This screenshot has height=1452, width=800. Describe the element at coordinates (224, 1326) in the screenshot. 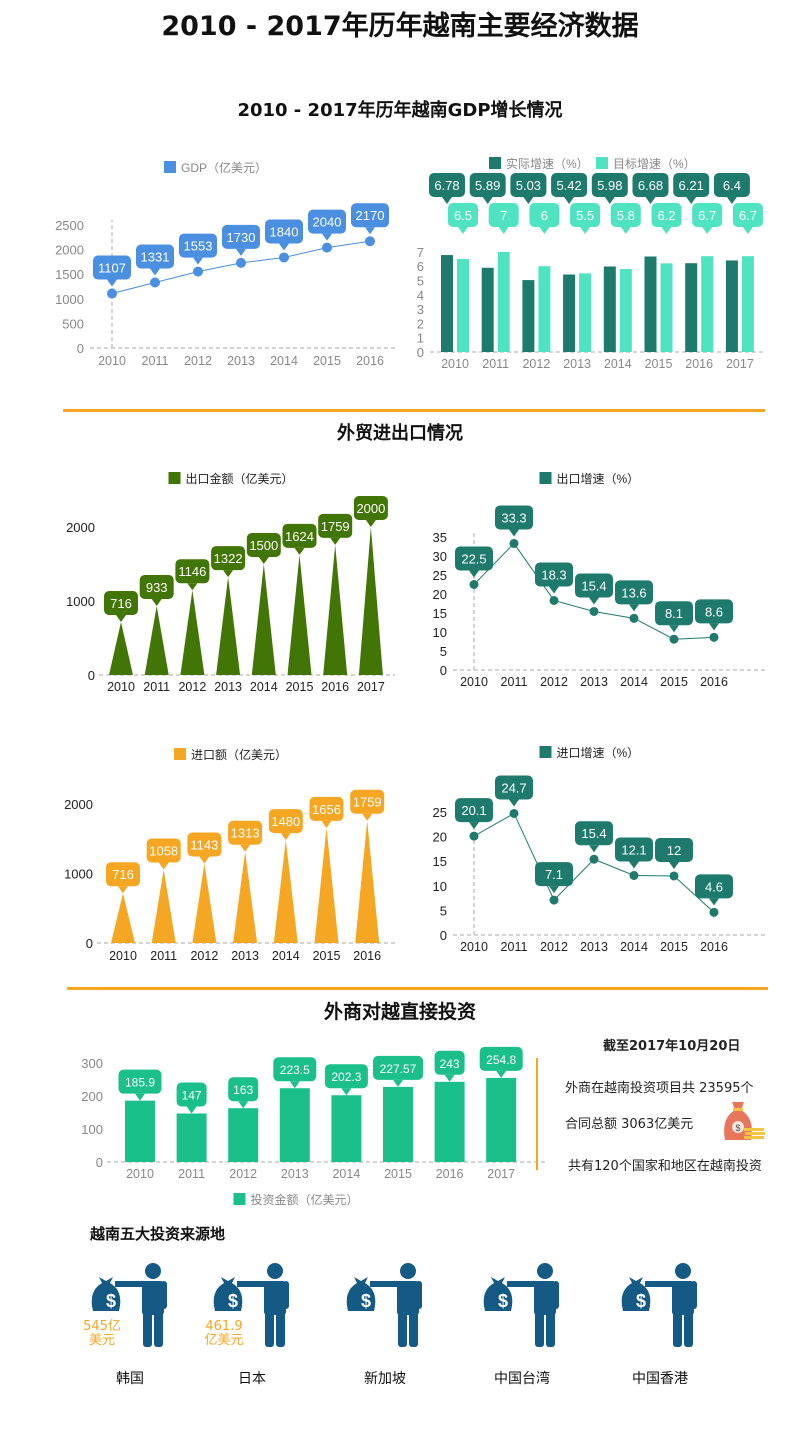

I see `amount-line: 461.9` at that location.